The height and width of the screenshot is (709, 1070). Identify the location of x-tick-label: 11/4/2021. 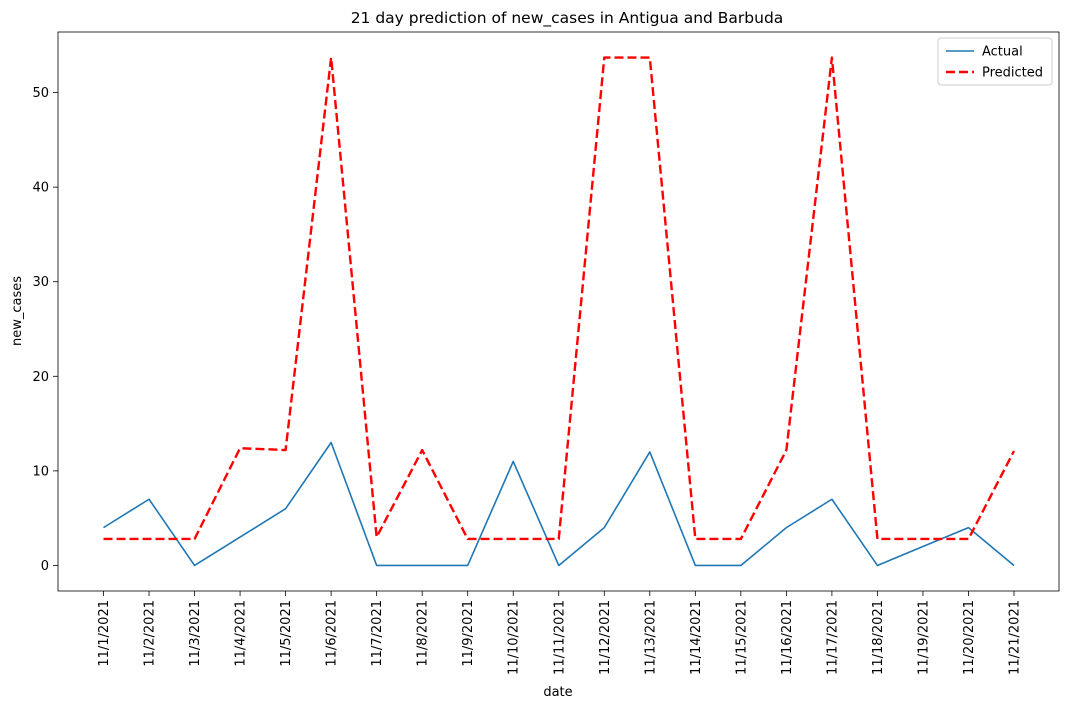
(241, 633).